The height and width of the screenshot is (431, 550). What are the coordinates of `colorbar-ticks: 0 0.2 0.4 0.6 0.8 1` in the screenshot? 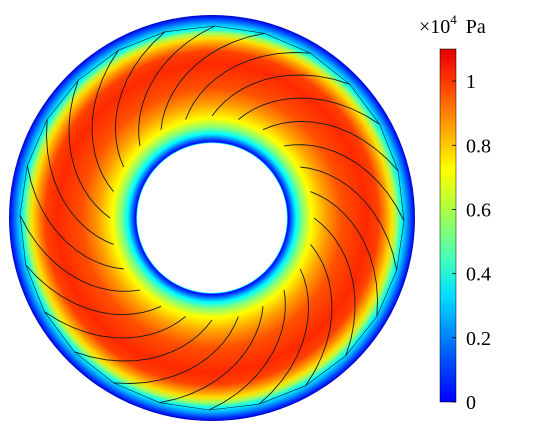 It's located at (471, 242).